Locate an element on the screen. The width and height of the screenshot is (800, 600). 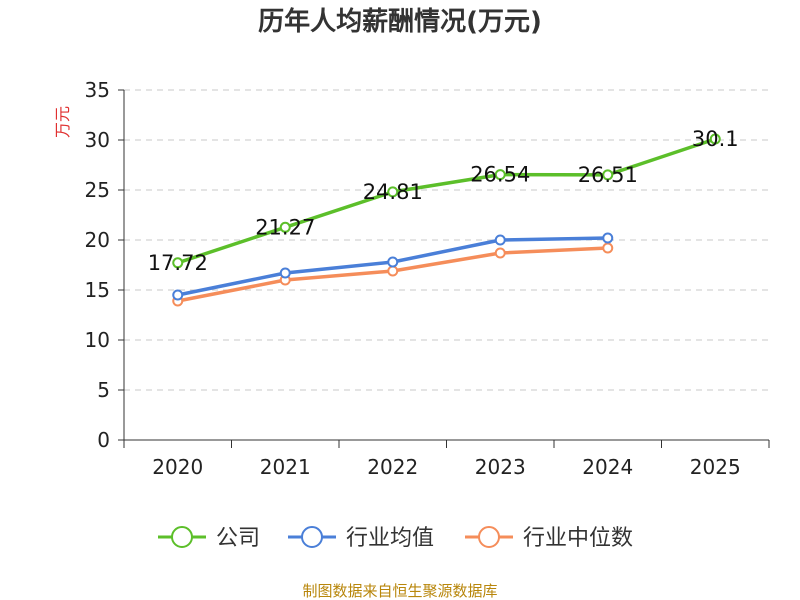
y-tick-label: 20 is located at coordinates (97, 240).